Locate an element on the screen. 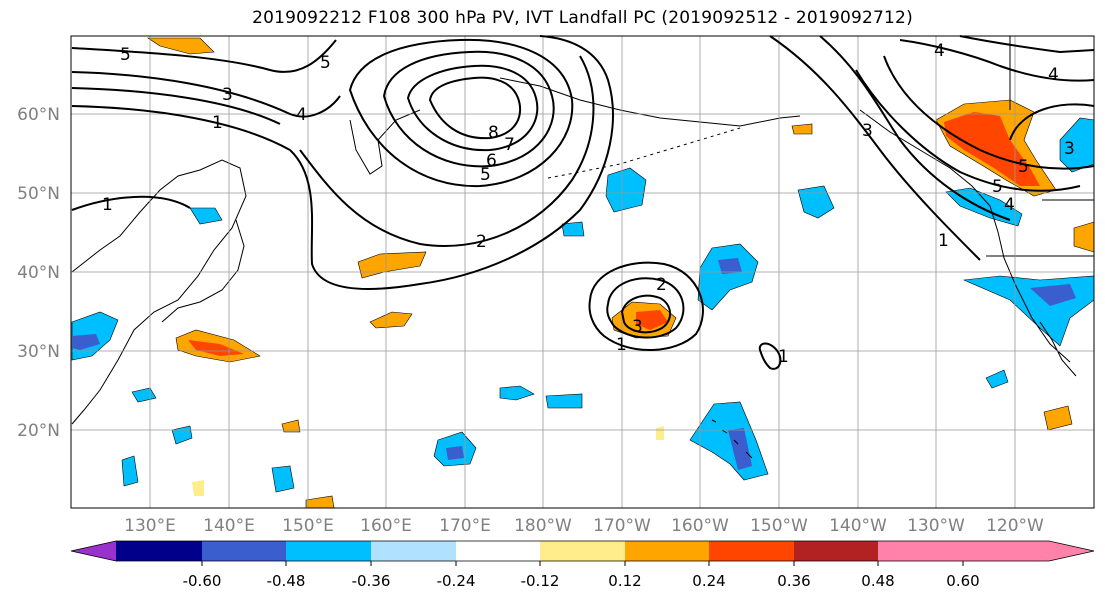 This screenshot has height=601, width=1105. colorbar-arrow-right is located at coordinates (1028, 551).